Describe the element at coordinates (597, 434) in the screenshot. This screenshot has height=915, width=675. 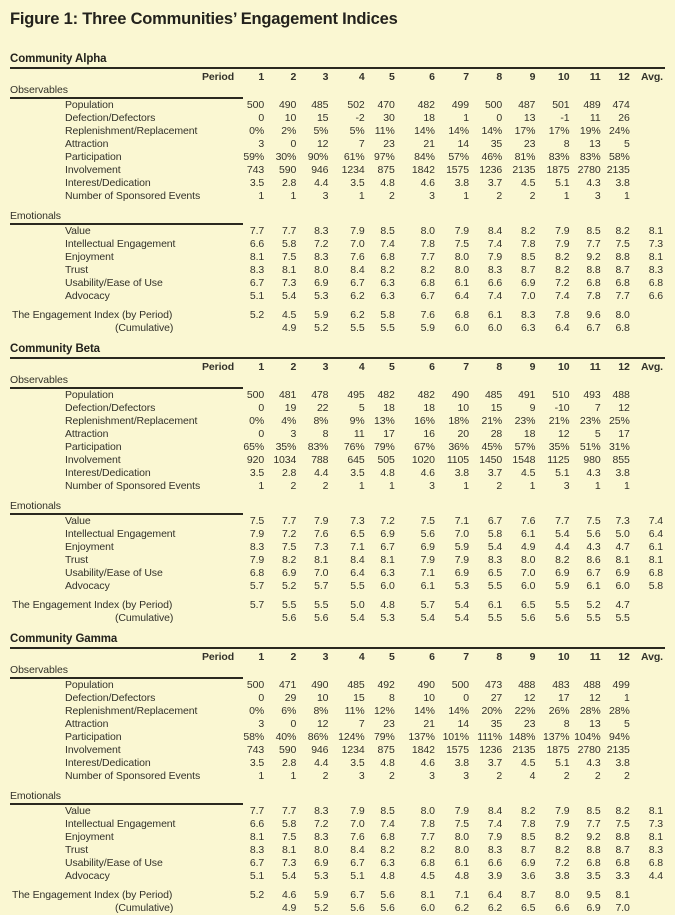
I see `cell-value: 5` at that location.